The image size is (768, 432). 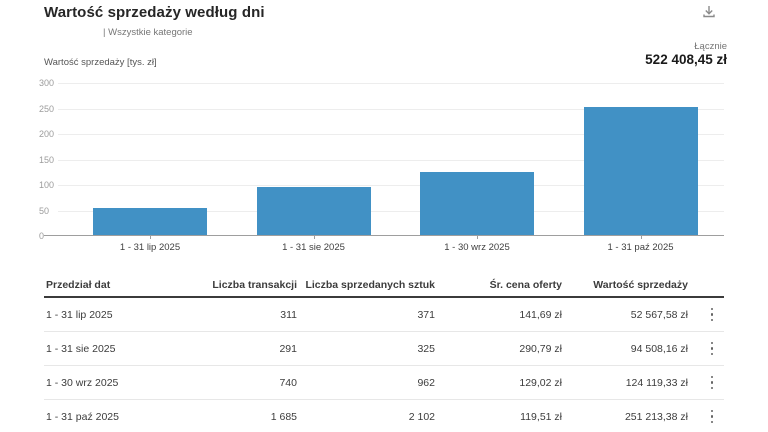 I want to click on col-header-transactions: Liczba transakcji, so click(x=254, y=284).